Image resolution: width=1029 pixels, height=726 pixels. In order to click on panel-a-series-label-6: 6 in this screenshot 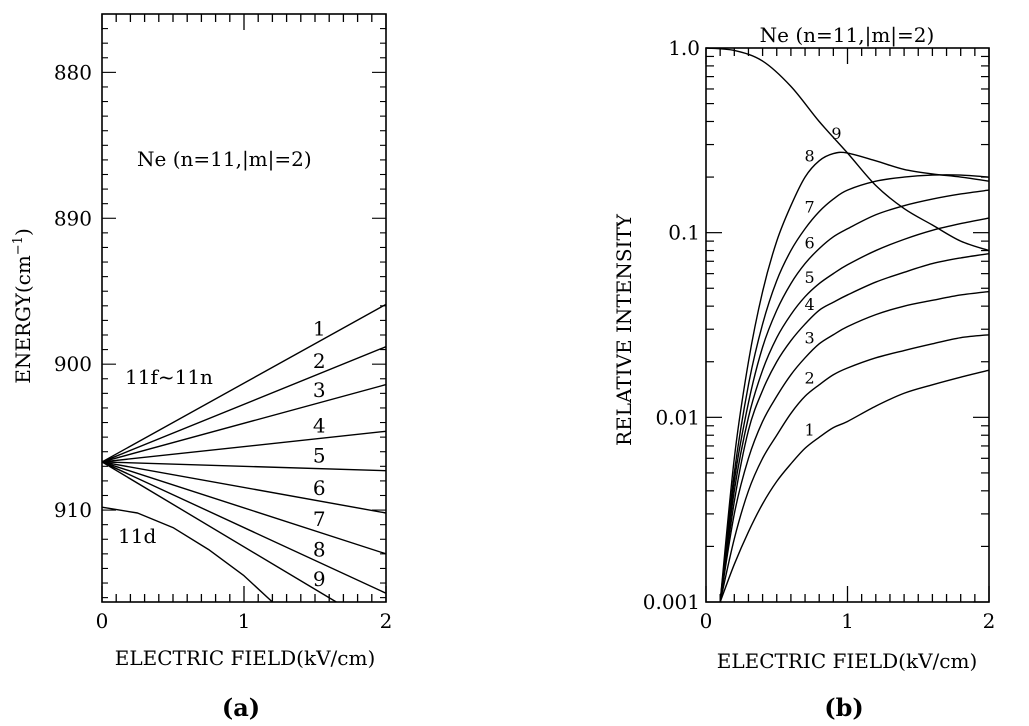, I will do `click(319, 488)`.